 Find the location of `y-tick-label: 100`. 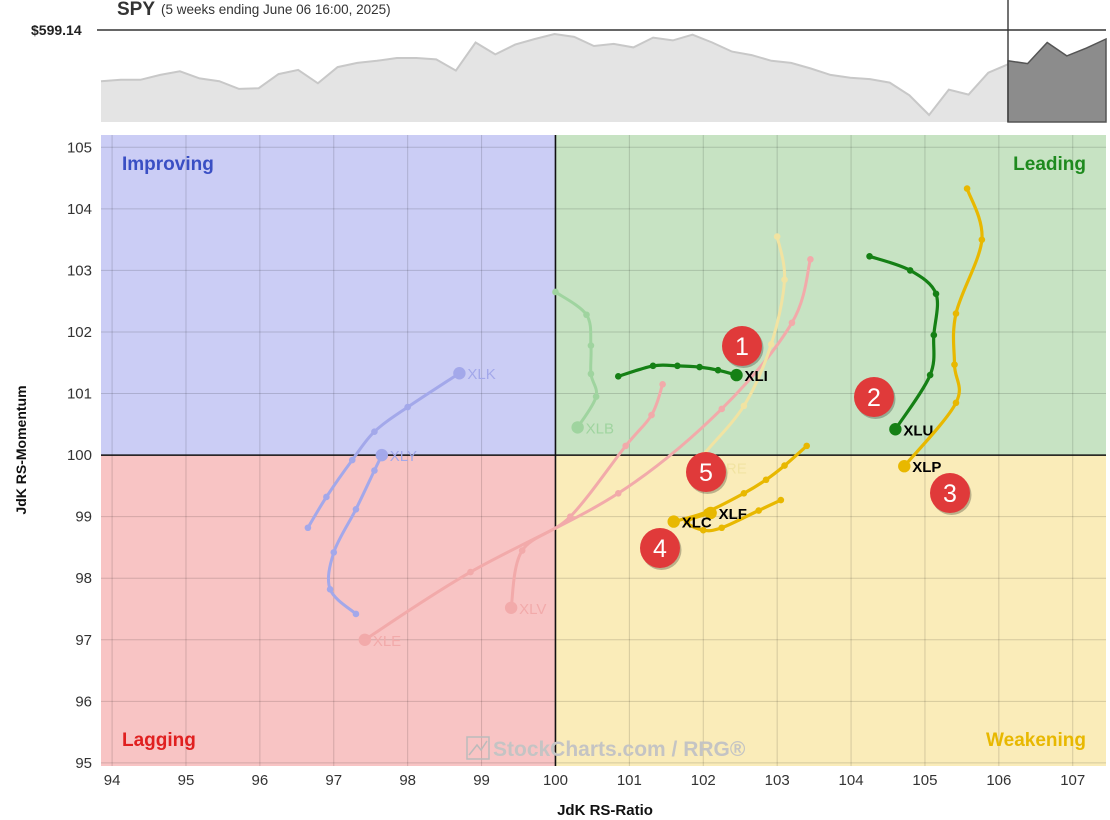

y-tick-label: 100 is located at coordinates (79, 455).